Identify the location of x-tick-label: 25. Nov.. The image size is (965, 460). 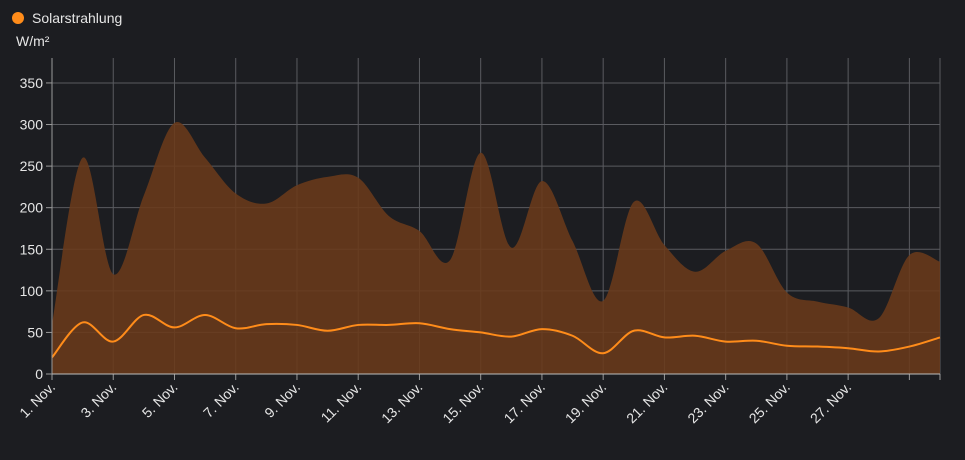
(769, 402).